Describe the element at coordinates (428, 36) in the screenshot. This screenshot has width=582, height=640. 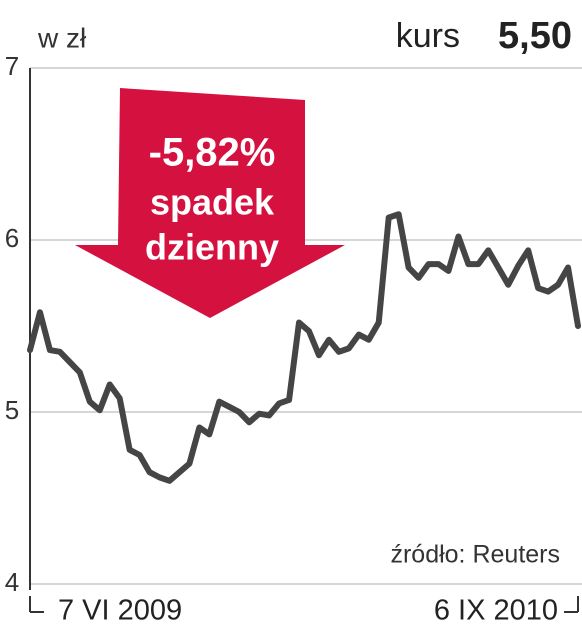
I see `price-label: kurs` at that location.